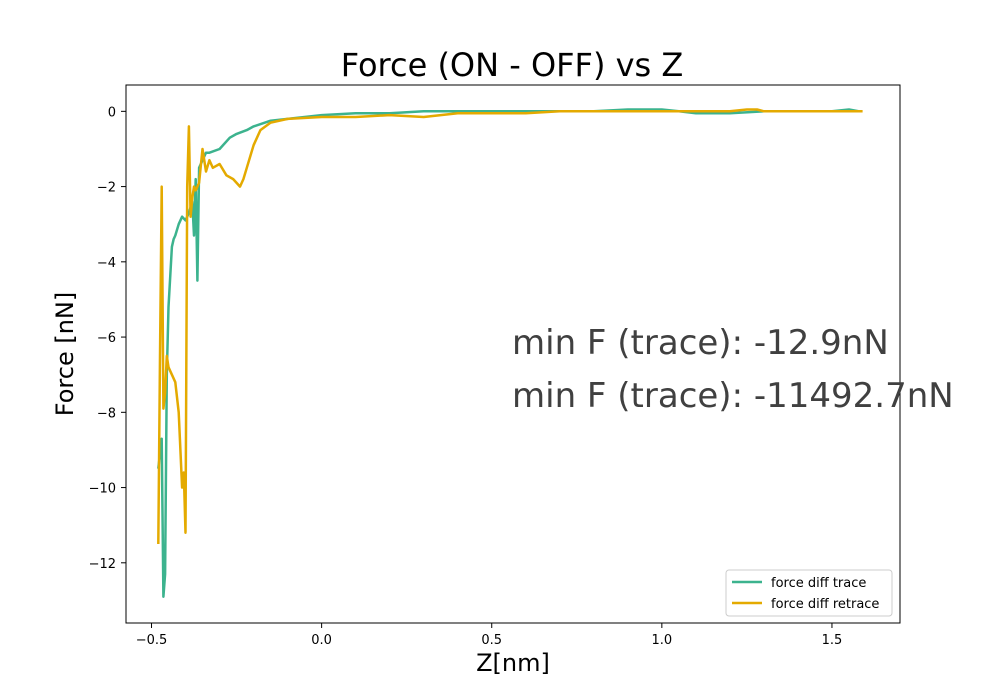 The image size is (1000, 700). Describe the element at coordinates (512, 65) in the screenshot. I see `chart-title: Force (ON - OFF) vs Z` at that location.